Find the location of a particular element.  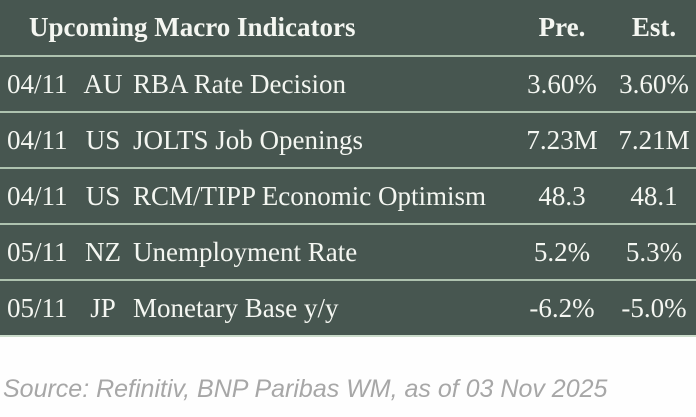

row-est-value: -5.0% is located at coordinates (654, 307).